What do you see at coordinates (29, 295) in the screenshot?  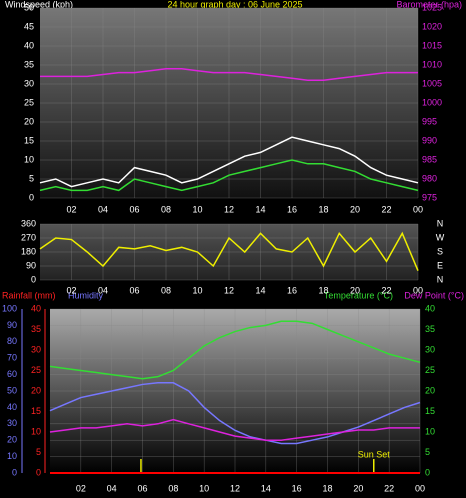 I see `rain-label: Rainfall (mm)` at bounding box center [29, 295].